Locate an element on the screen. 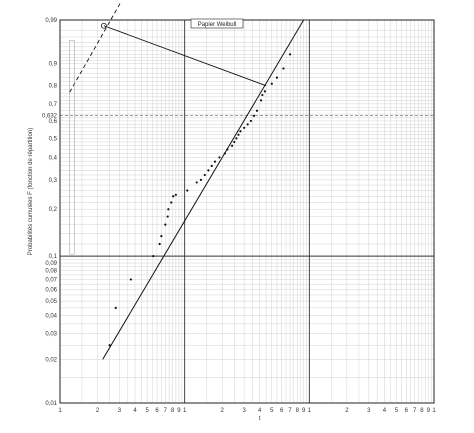 The height and width of the screenshot is (433, 474). y-tick-label: 0,3 is located at coordinates (53, 181).